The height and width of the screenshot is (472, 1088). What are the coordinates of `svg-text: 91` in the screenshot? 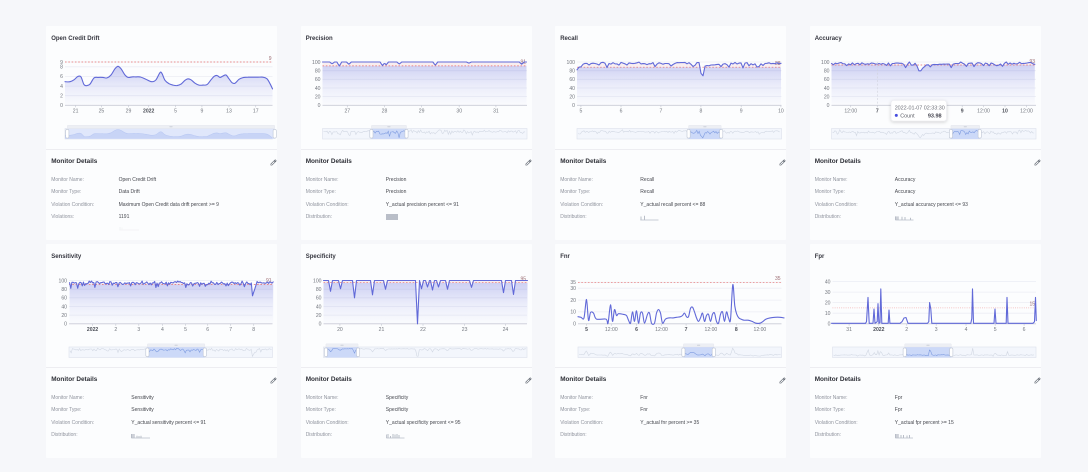 It's located at (269, 281).